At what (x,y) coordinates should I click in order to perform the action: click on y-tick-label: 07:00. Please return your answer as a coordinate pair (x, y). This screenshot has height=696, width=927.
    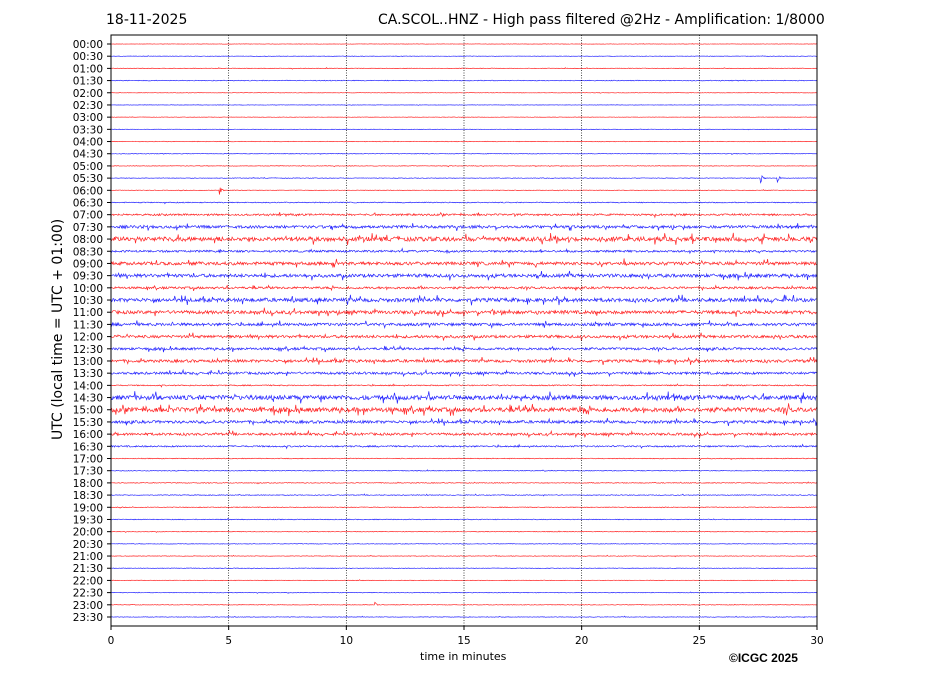
    Looking at the image, I should click on (88, 216).